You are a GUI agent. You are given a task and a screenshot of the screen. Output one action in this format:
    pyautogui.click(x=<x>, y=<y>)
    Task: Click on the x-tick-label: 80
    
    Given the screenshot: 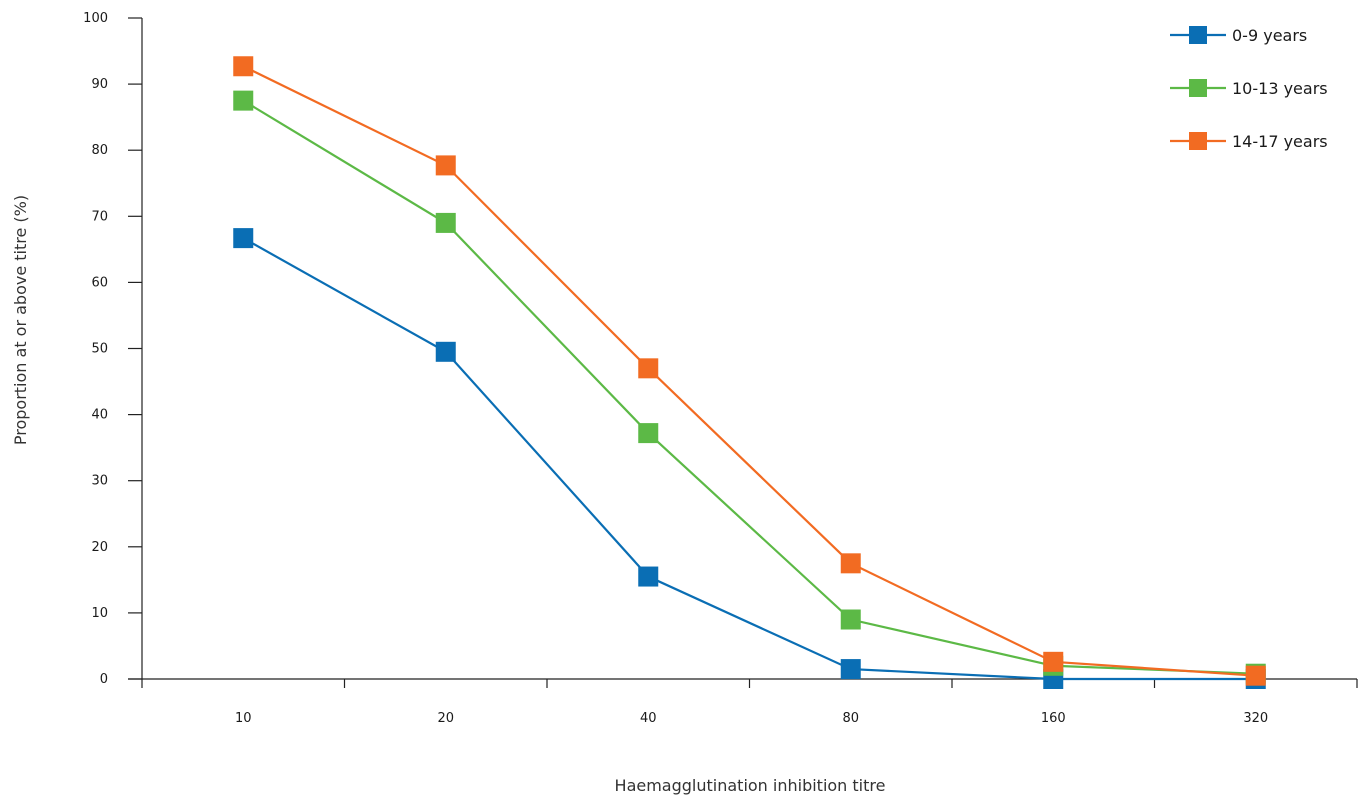 What is the action you would take?
    pyautogui.click(x=850, y=718)
    